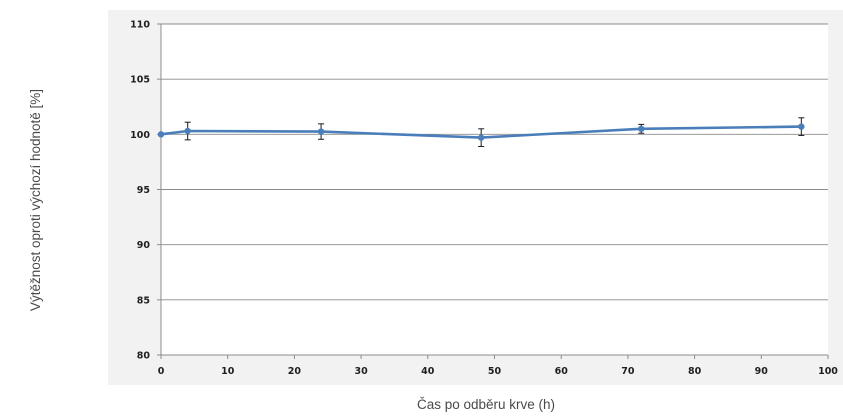  I want to click on x-tick-label: 50, so click(495, 371).